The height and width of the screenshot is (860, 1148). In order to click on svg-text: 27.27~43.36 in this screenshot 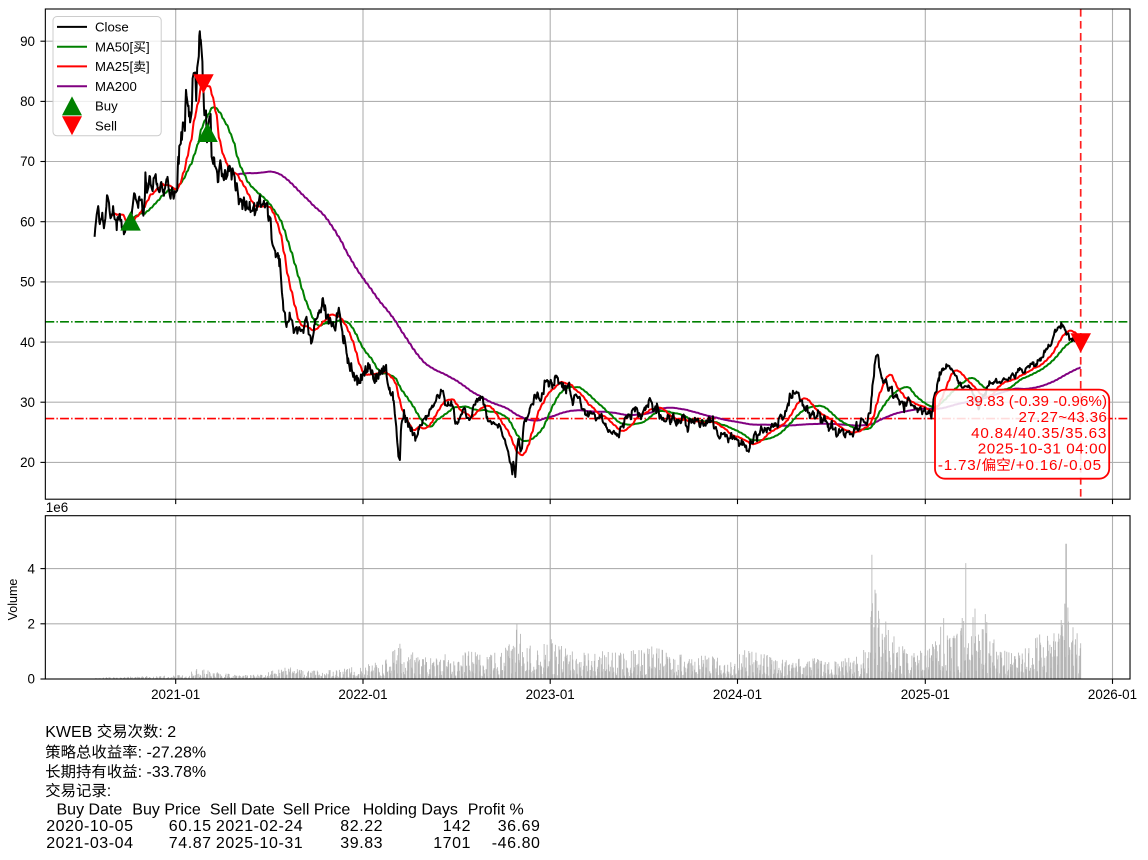, I will do `click(1063, 417)`.